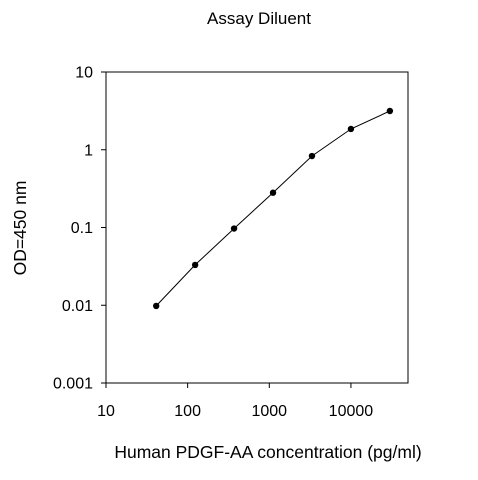 This screenshot has width=478, height=480. What do you see at coordinates (73, 384) in the screenshot?
I see `y-tick-label: 0.001` at bounding box center [73, 384].